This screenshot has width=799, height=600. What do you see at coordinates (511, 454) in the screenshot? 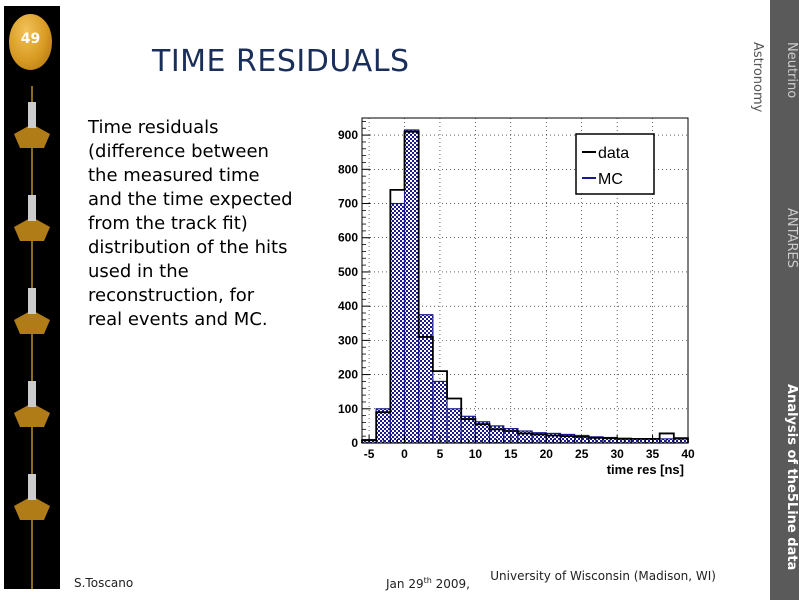
I see `x-tick-label-4: 15` at bounding box center [511, 454].